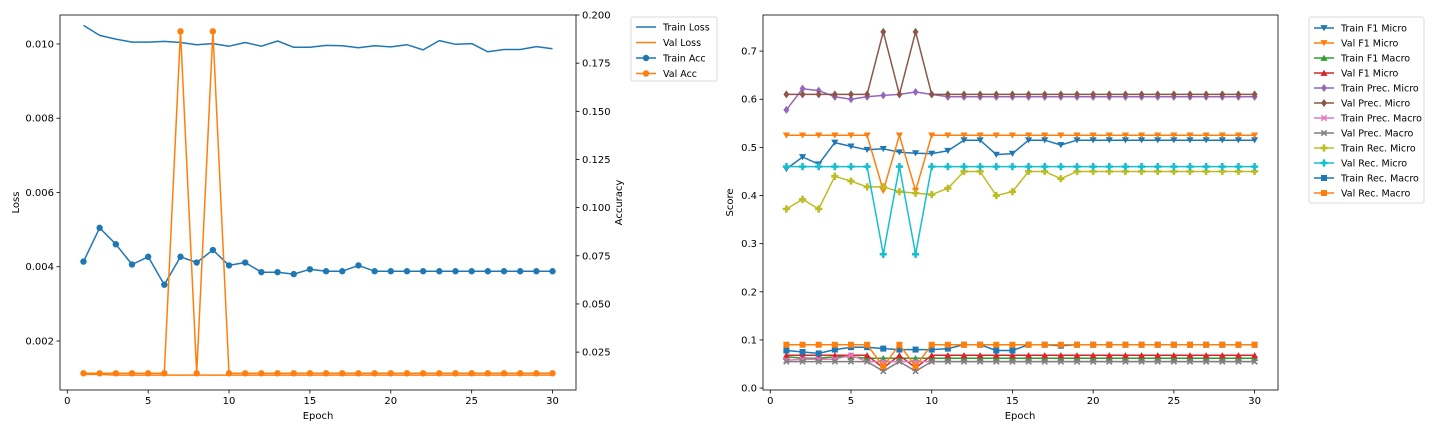 This screenshot has height=432, width=1440. Describe the element at coordinates (310, 401) in the screenshot. I see `x-tick-label: 15` at that location.